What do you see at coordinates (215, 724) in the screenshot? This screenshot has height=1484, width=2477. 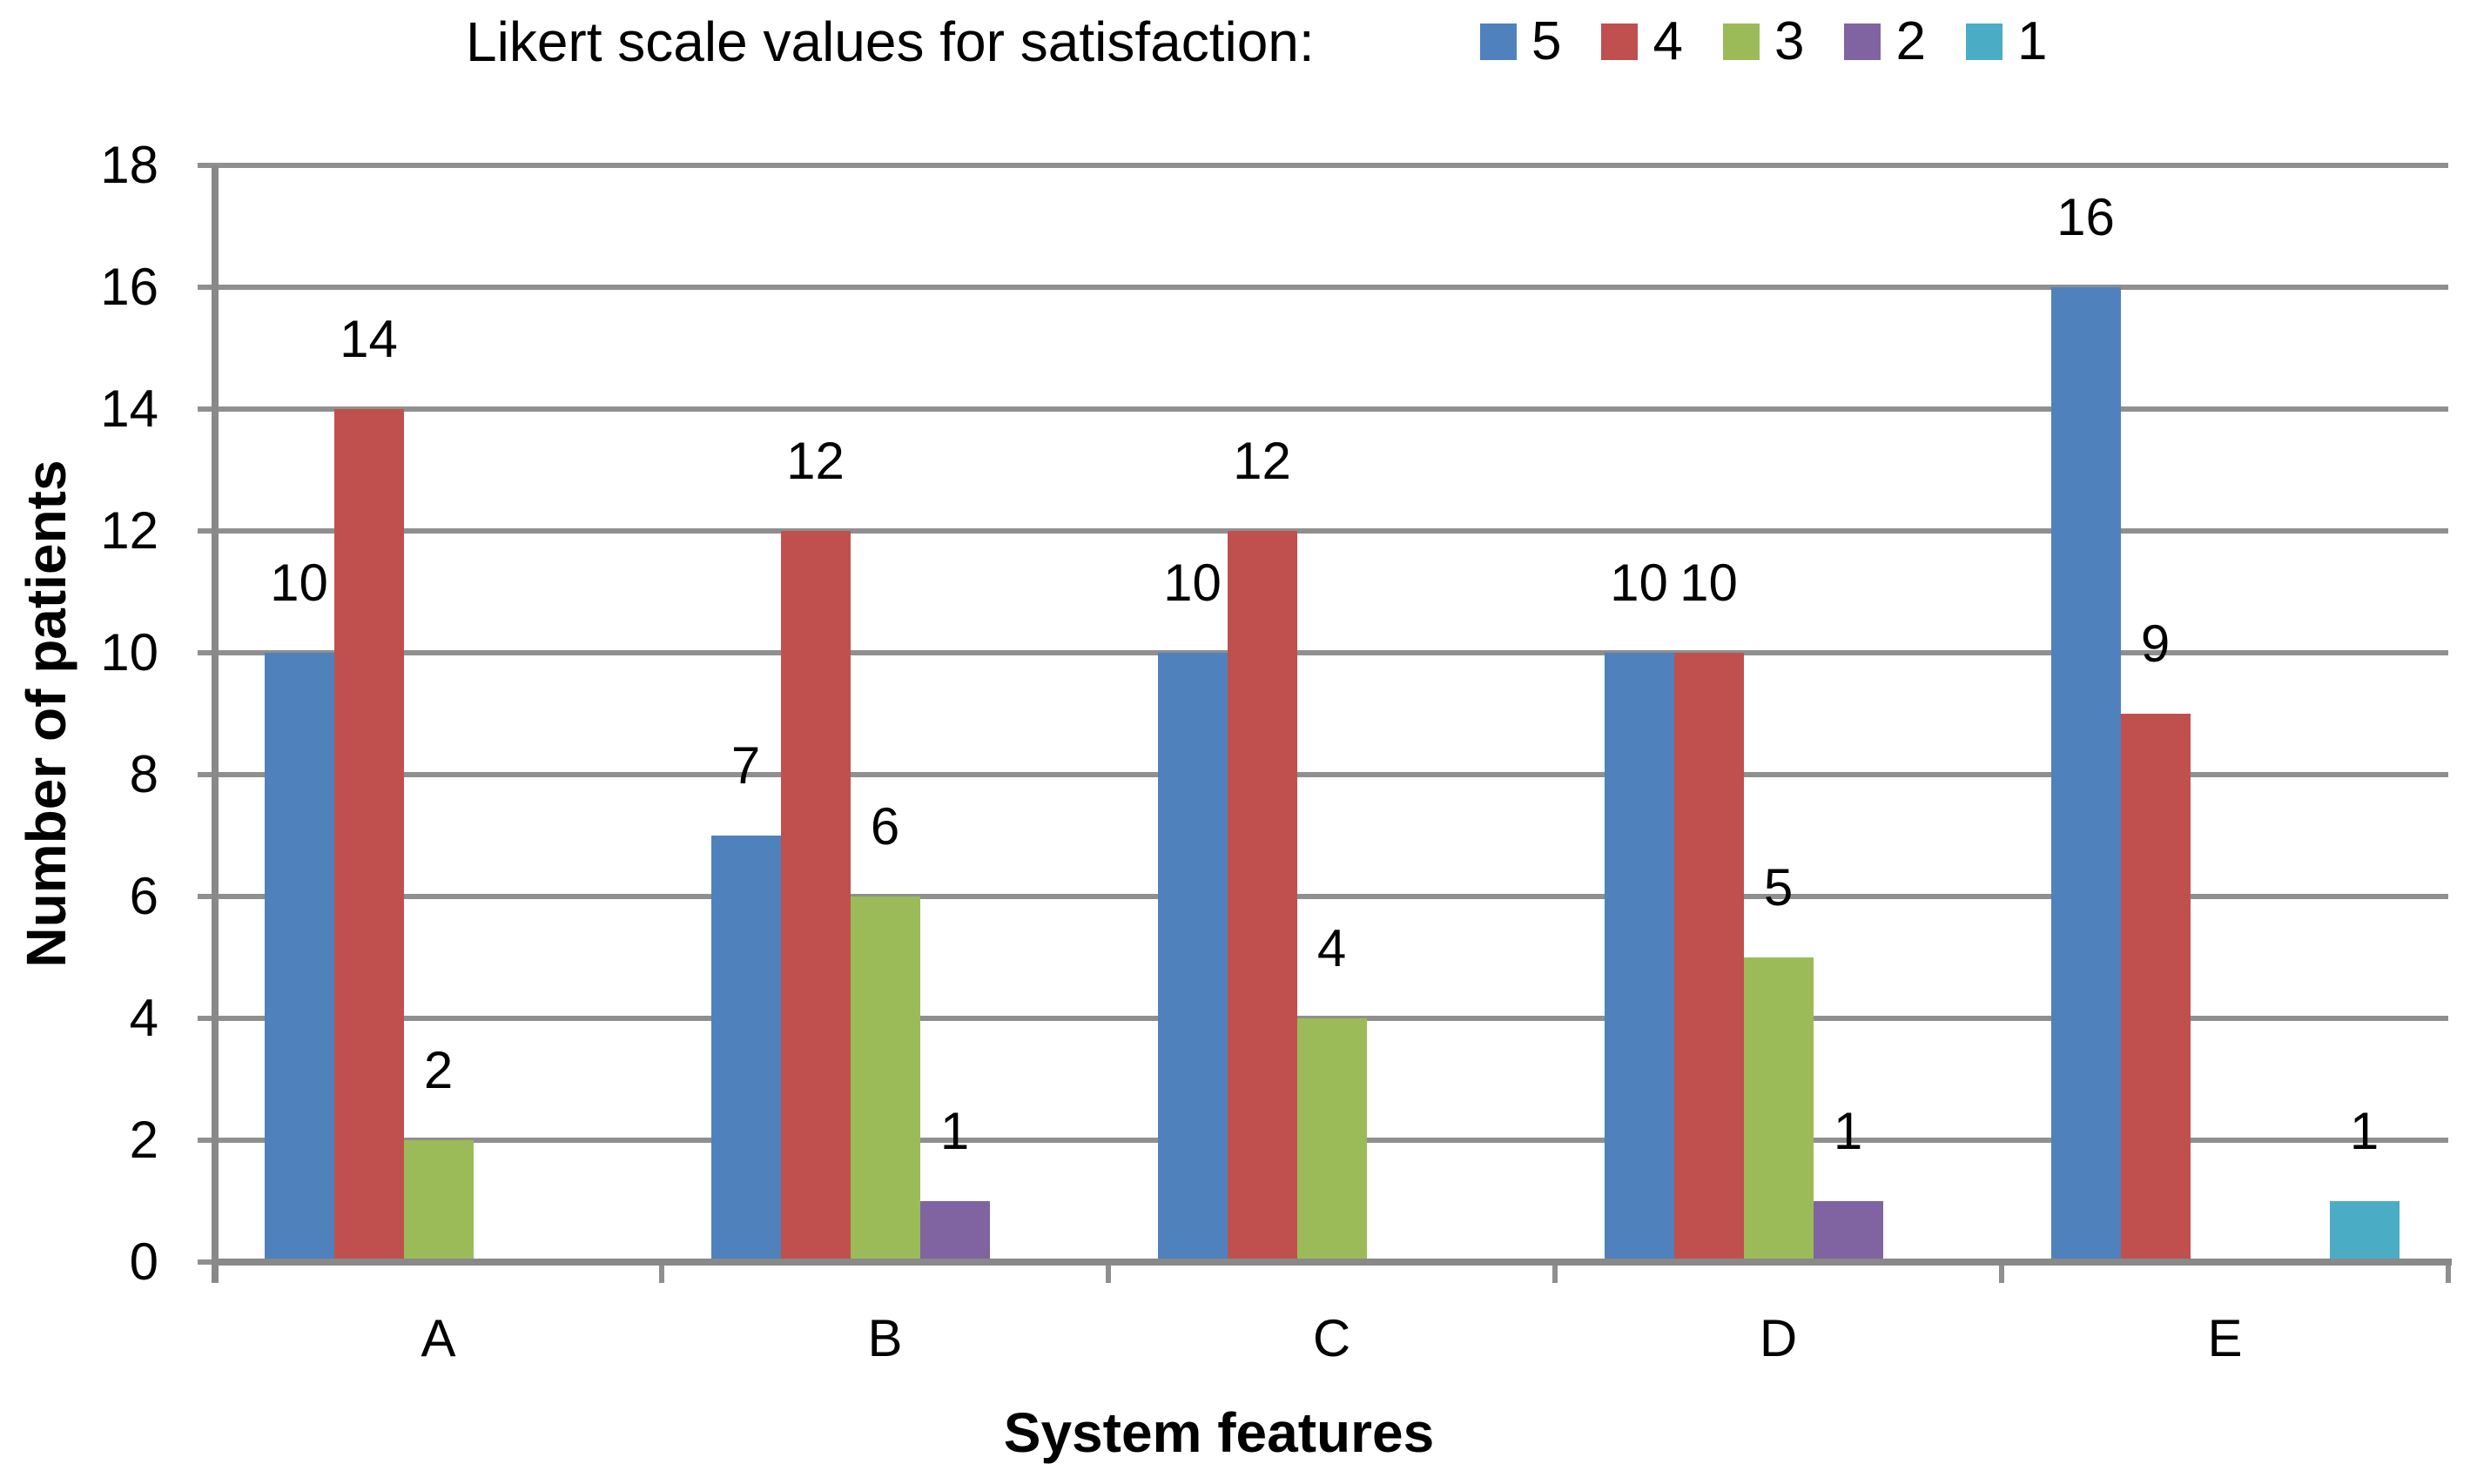 I see `y-axis-line` at bounding box center [215, 724].